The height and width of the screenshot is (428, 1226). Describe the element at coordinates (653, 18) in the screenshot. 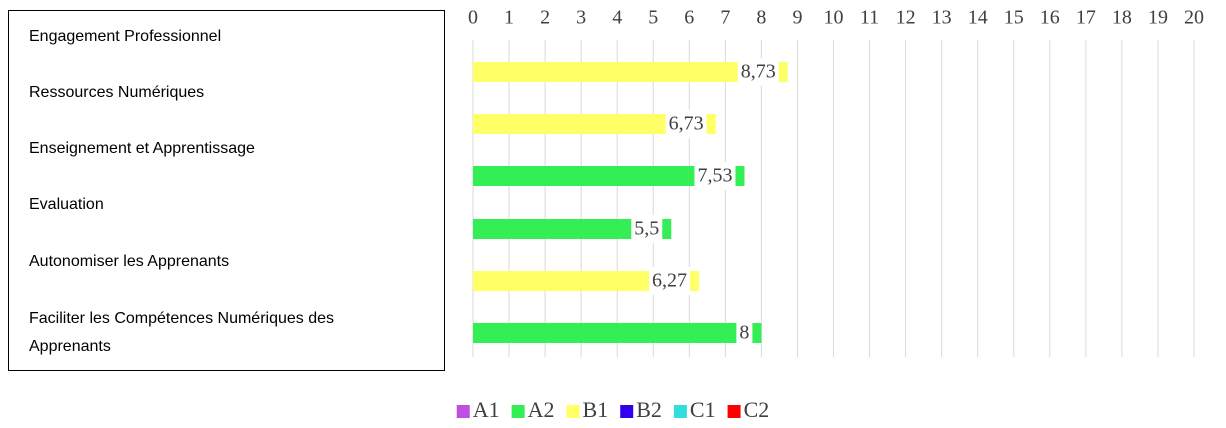

I see `x-tick-label: 5` at that location.